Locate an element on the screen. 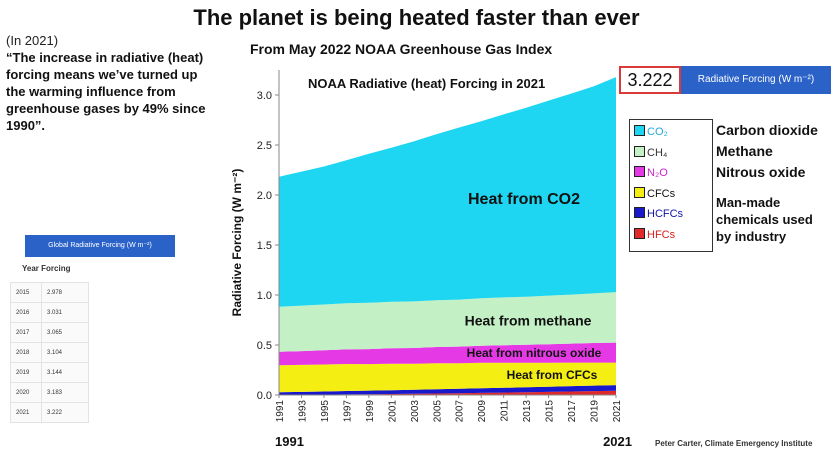 The image size is (833, 457). legend-item: N₂O is located at coordinates (651, 173).